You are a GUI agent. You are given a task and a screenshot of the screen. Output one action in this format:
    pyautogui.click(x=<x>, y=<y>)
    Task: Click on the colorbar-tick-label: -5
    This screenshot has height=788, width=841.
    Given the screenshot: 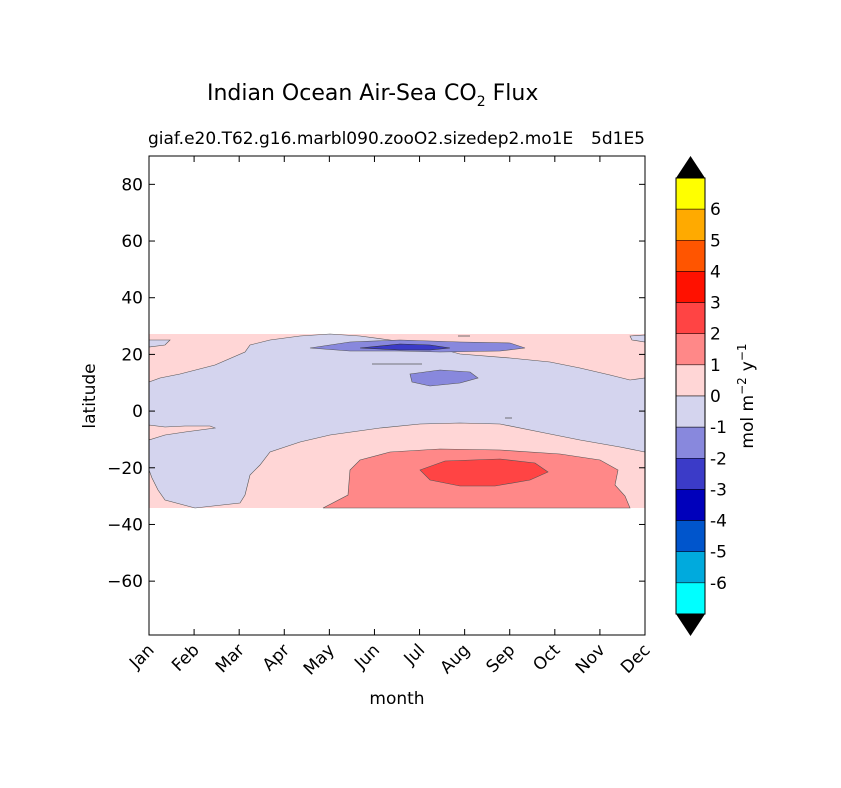 What is the action you would take?
    pyautogui.click(x=718, y=553)
    